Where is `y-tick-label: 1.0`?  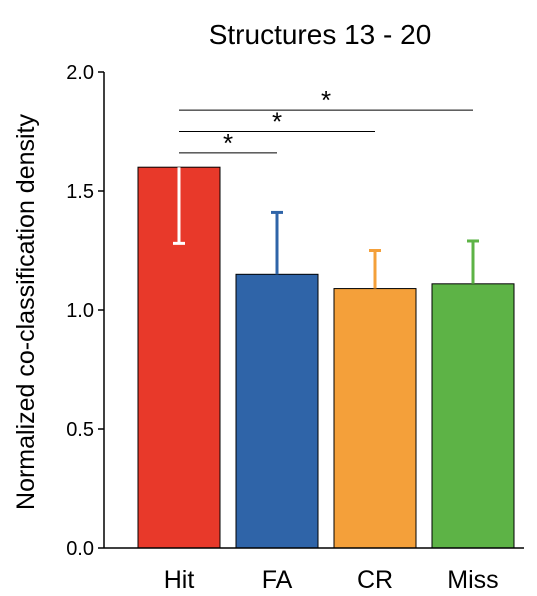 y-tick-label: 1.0 is located at coordinates (80, 311).